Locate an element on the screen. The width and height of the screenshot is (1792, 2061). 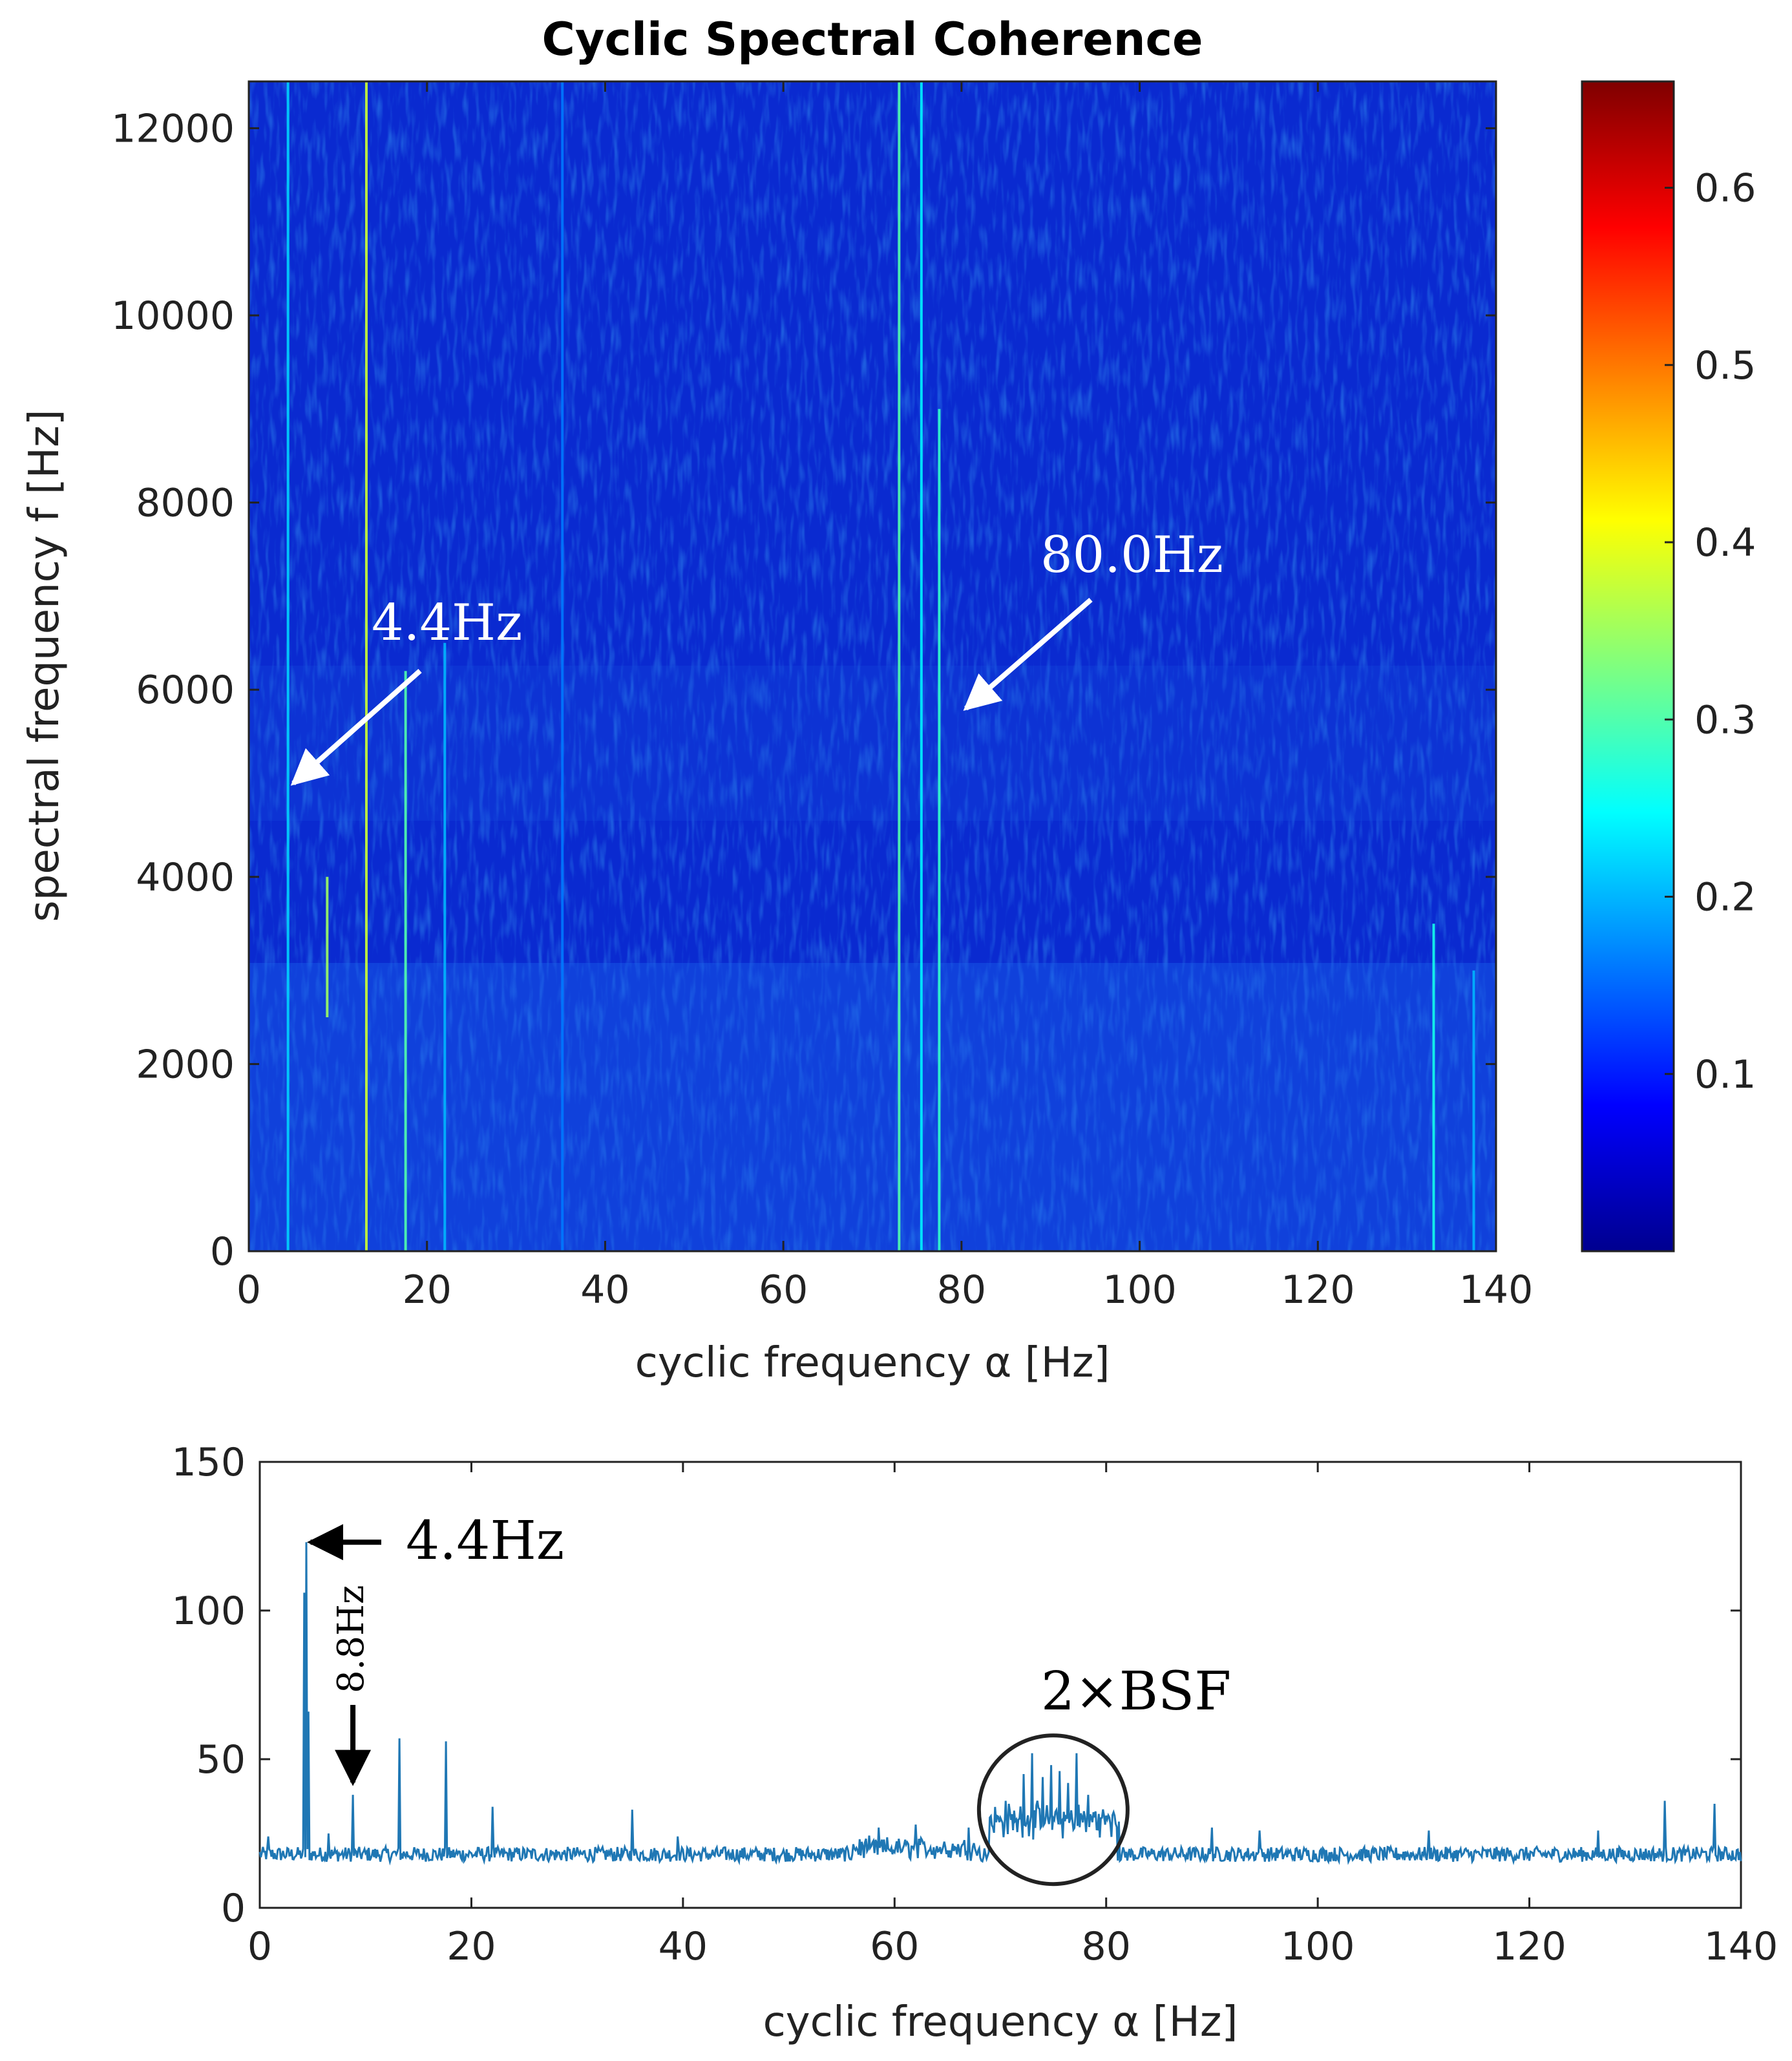
colorbar-tick-label: 0.3 is located at coordinates (1725, 720).